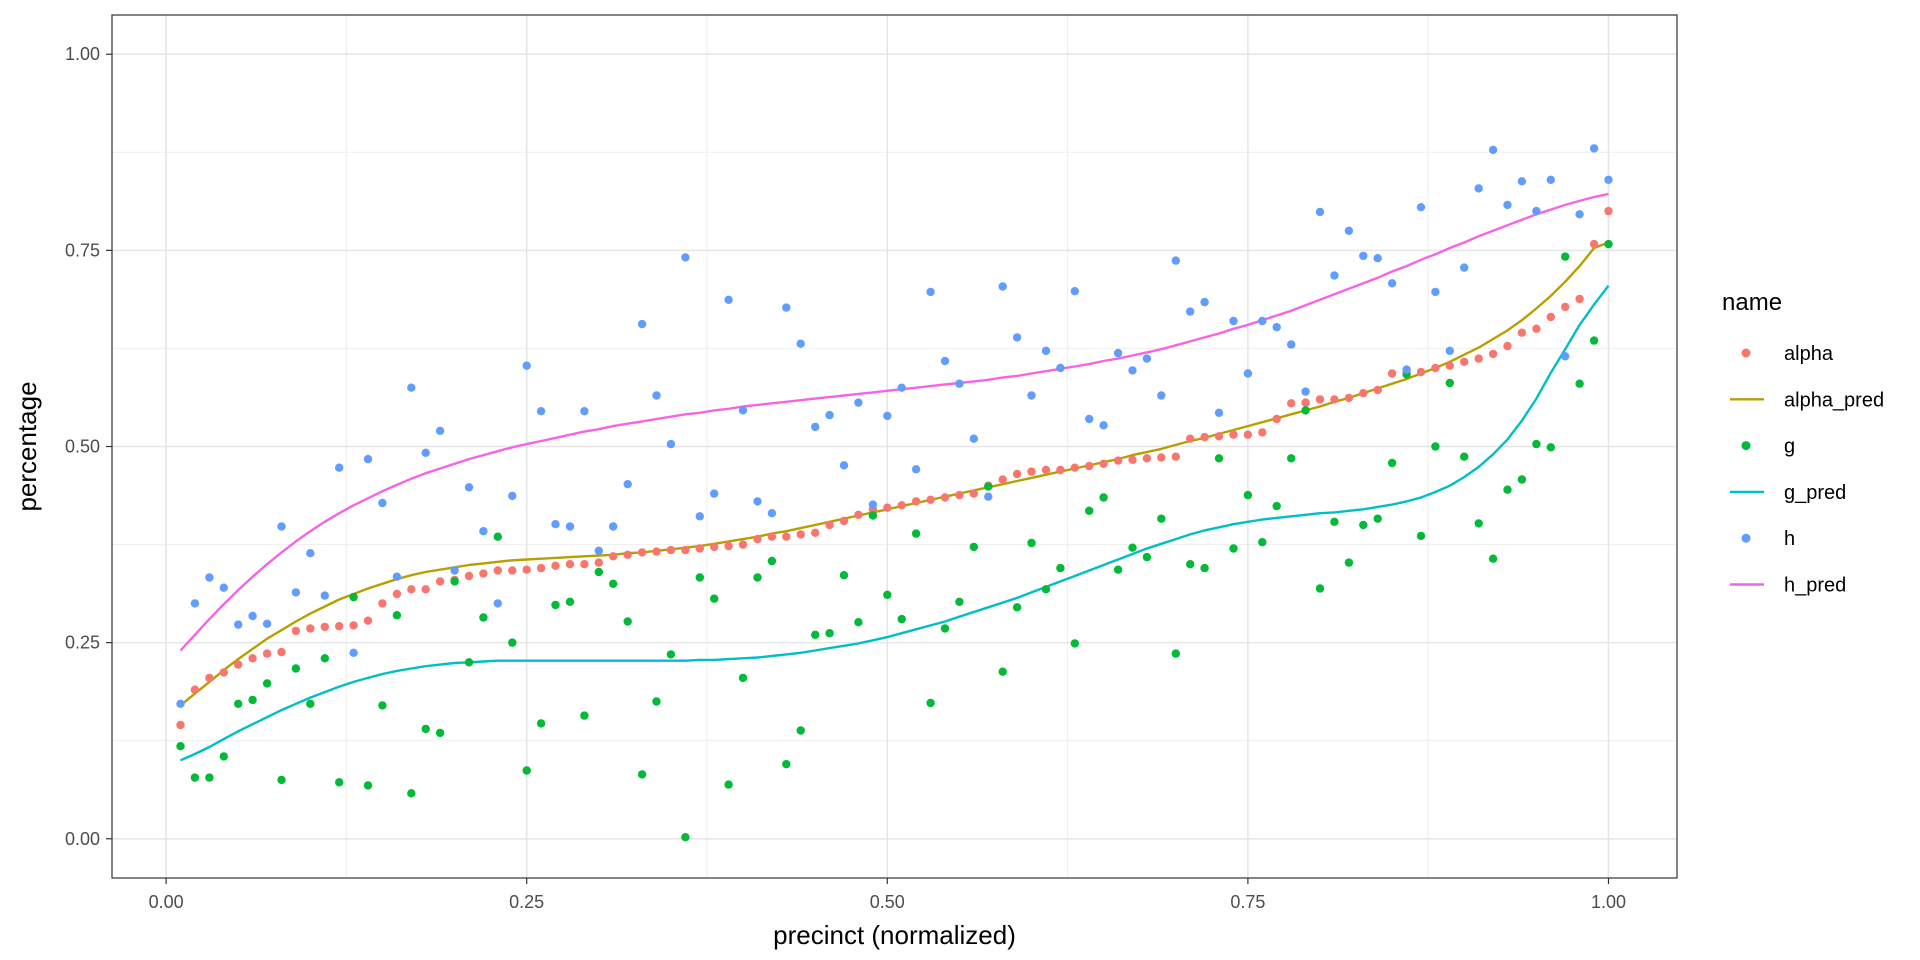  I want to click on legend-item-alpha-pred: alpha_pred, so click(1807, 400).